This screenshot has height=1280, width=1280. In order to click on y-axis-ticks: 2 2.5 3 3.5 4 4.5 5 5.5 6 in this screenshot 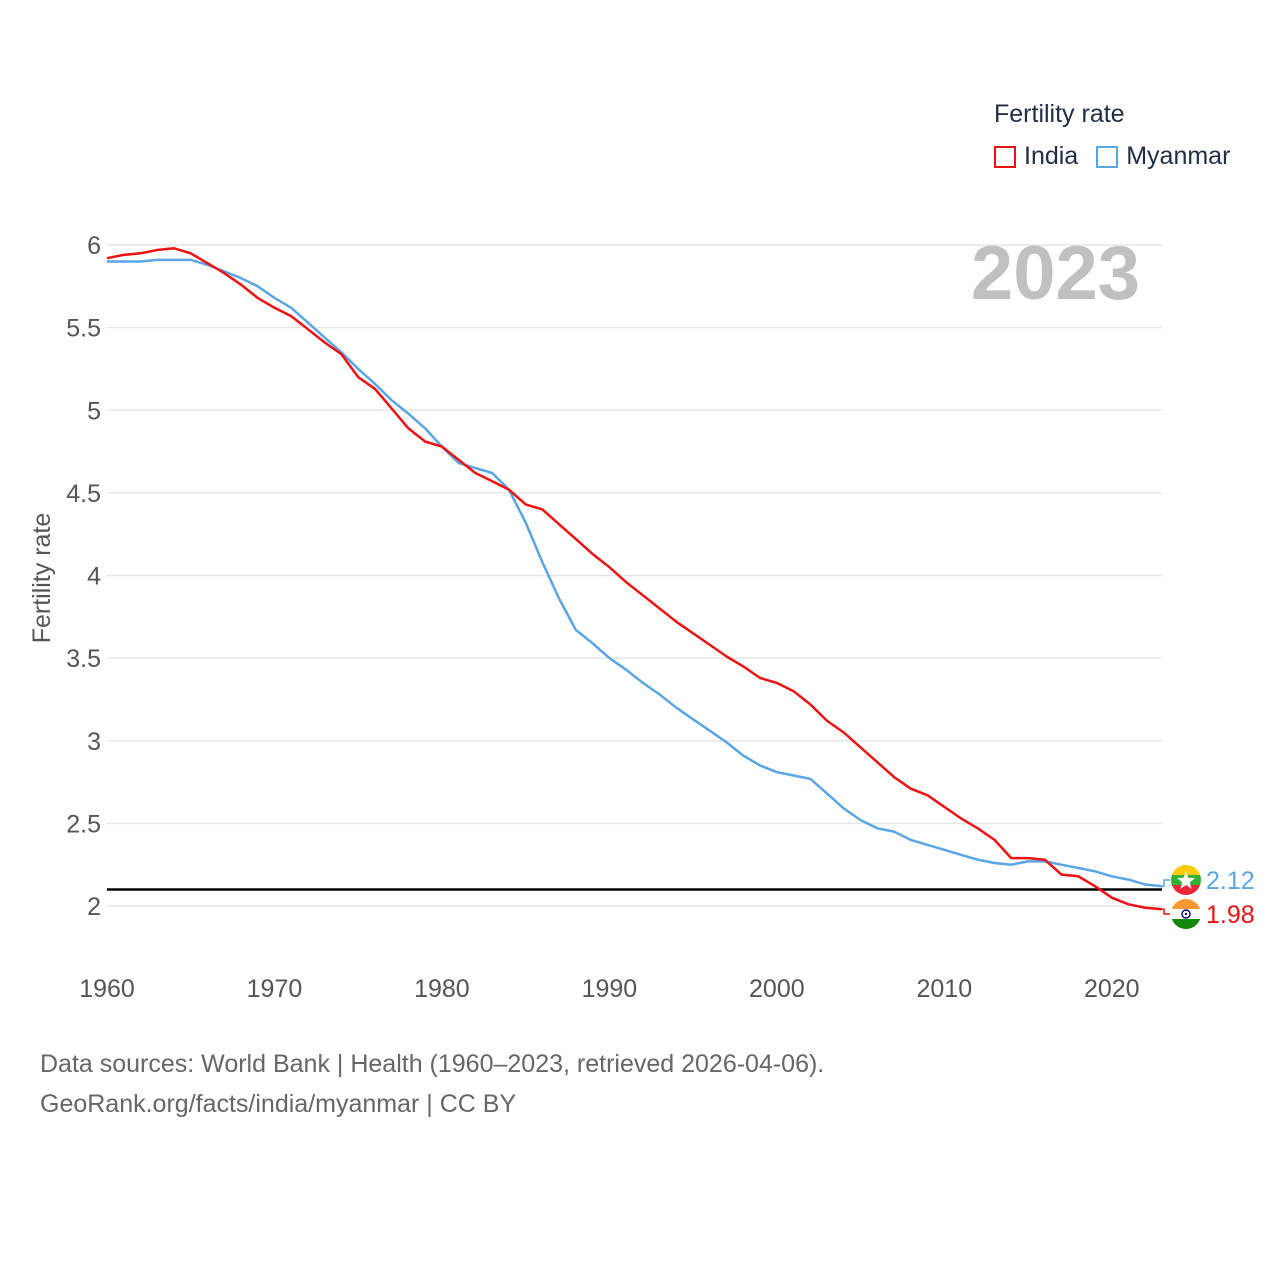, I will do `click(83, 576)`.